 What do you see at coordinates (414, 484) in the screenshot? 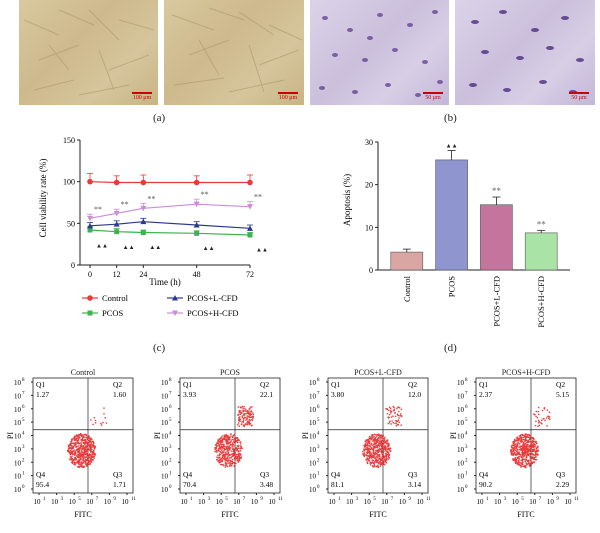
I see `quadrant-q3-value: 3.14` at bounding box center [414, 484].